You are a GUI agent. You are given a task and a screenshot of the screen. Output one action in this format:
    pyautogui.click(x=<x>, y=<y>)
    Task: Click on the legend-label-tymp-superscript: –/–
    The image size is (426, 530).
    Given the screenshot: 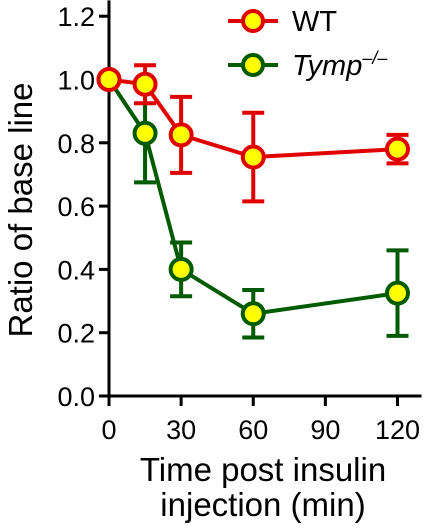 What is the action you would take?
    pyautogui.click(x=374, y=58)
    